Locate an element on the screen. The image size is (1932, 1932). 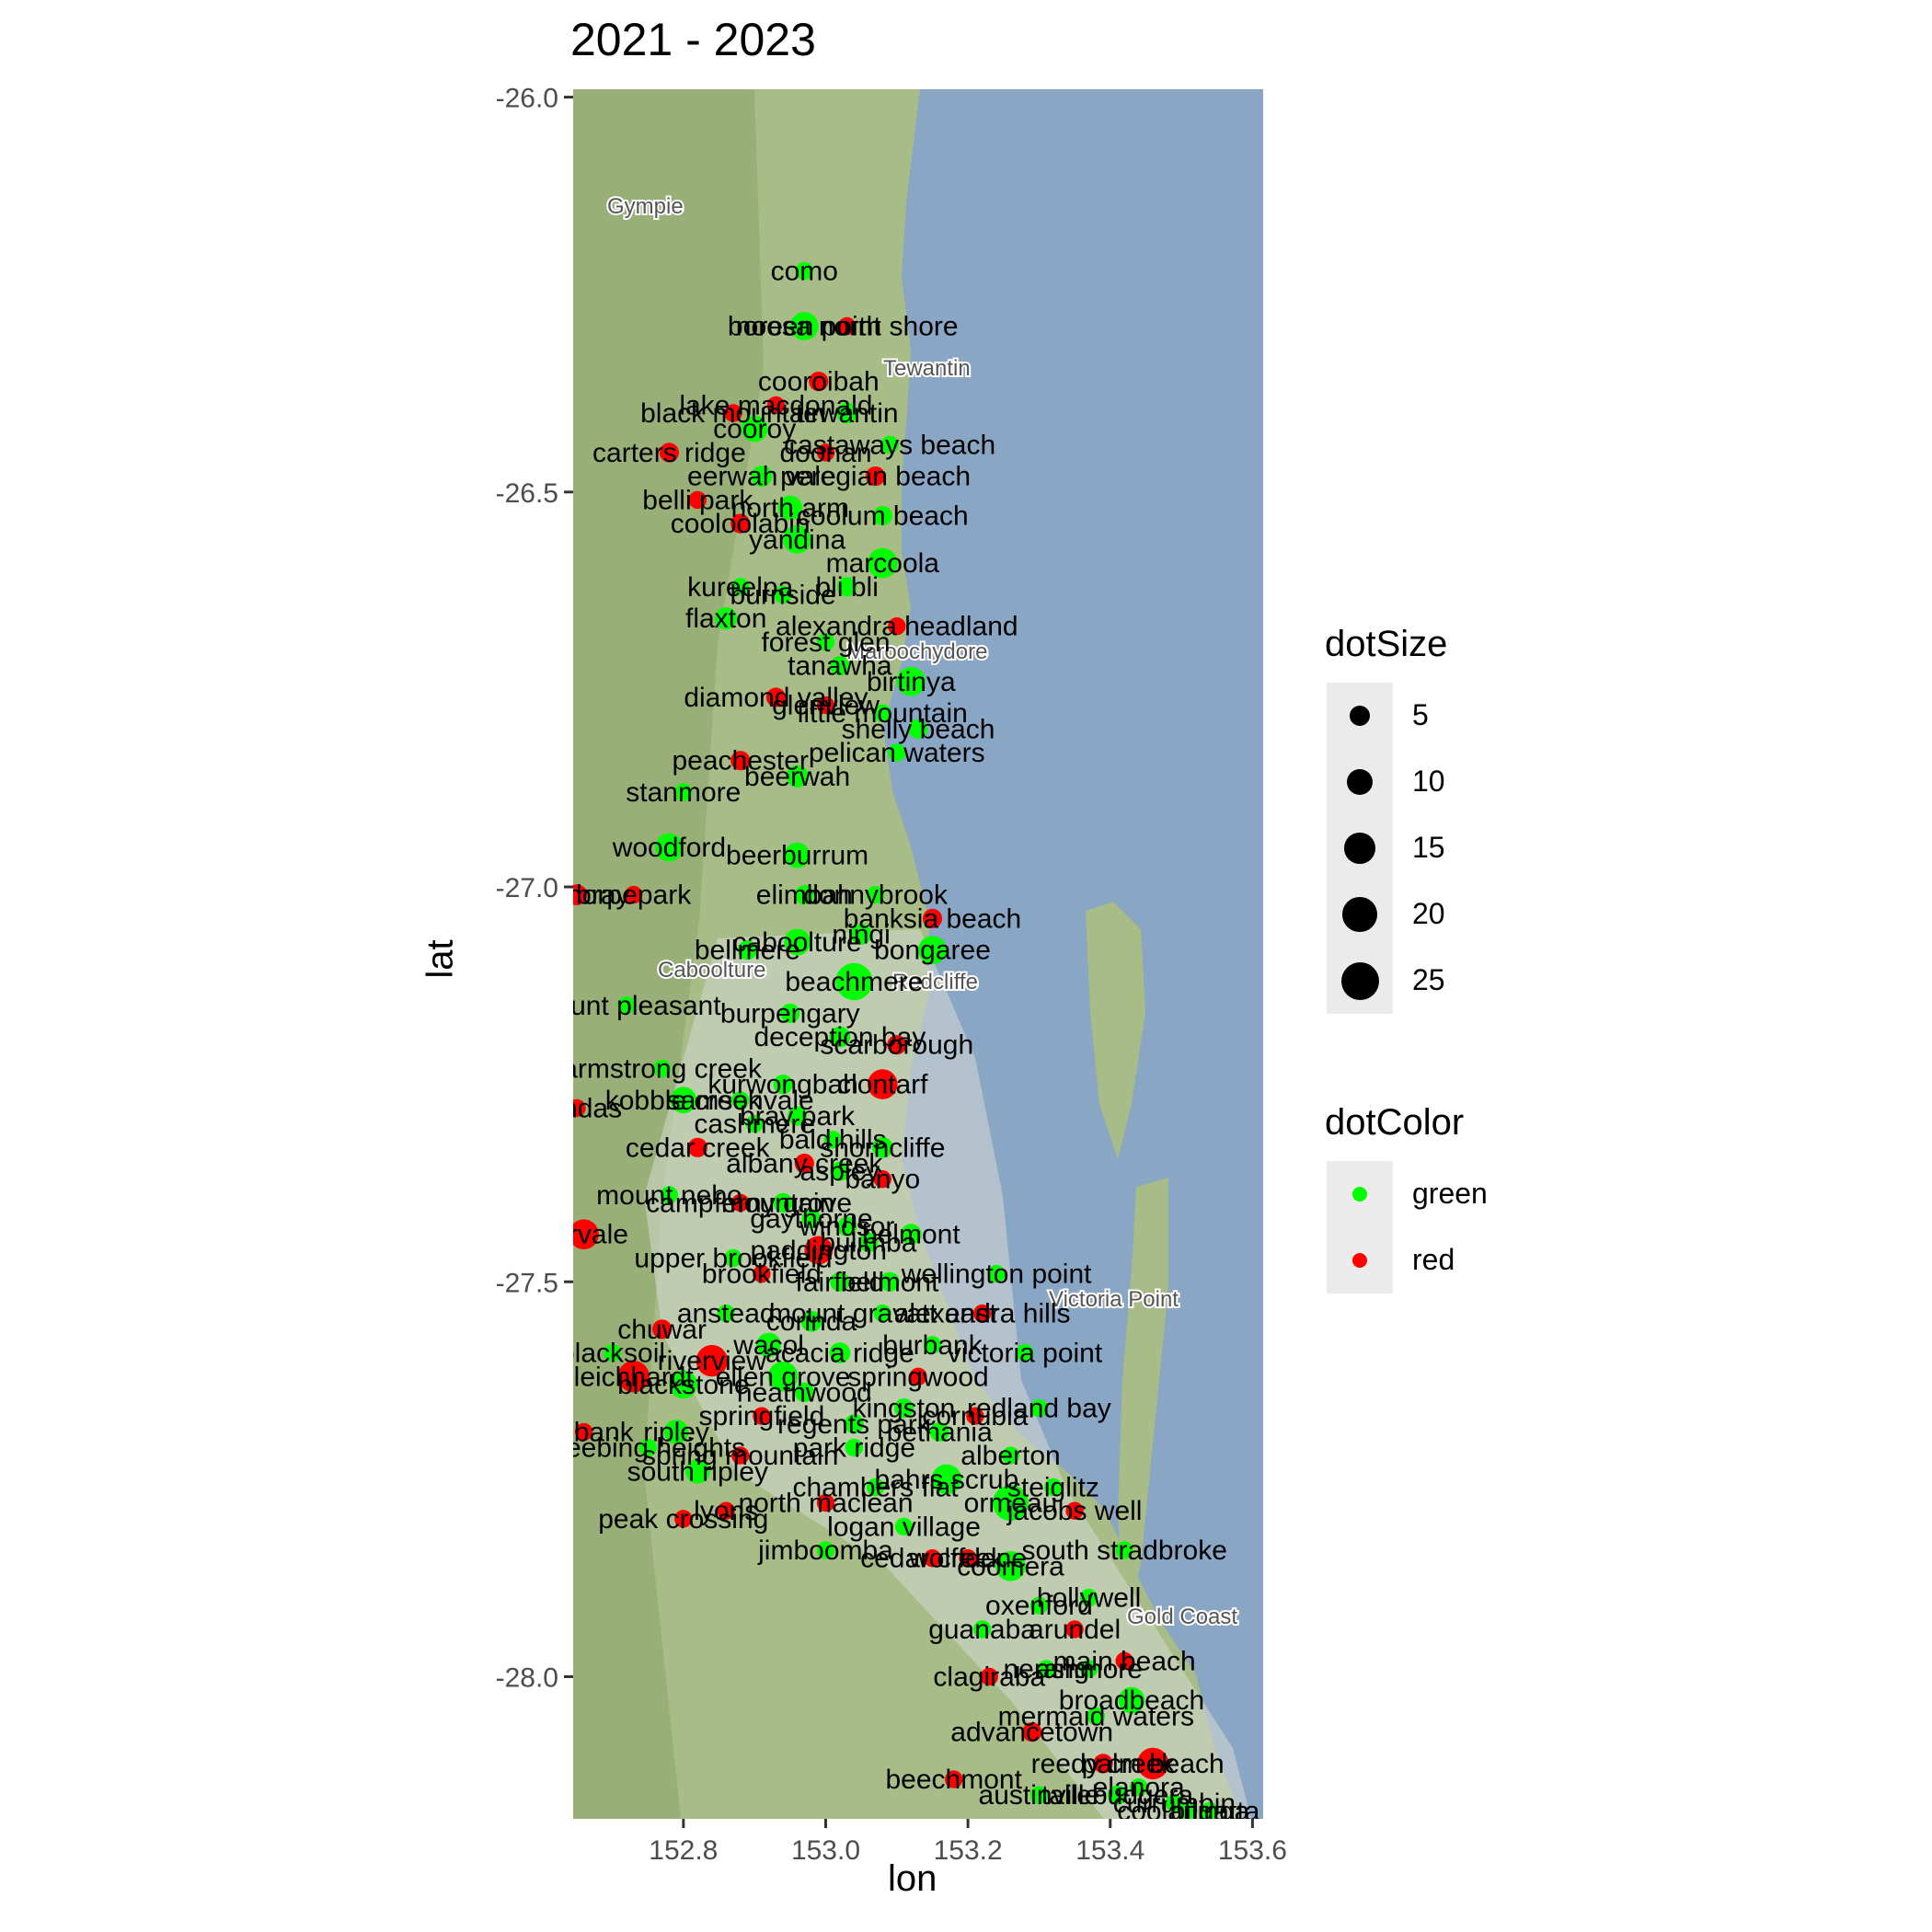
point-ellen-grove is located at coordinates (783, 1377).